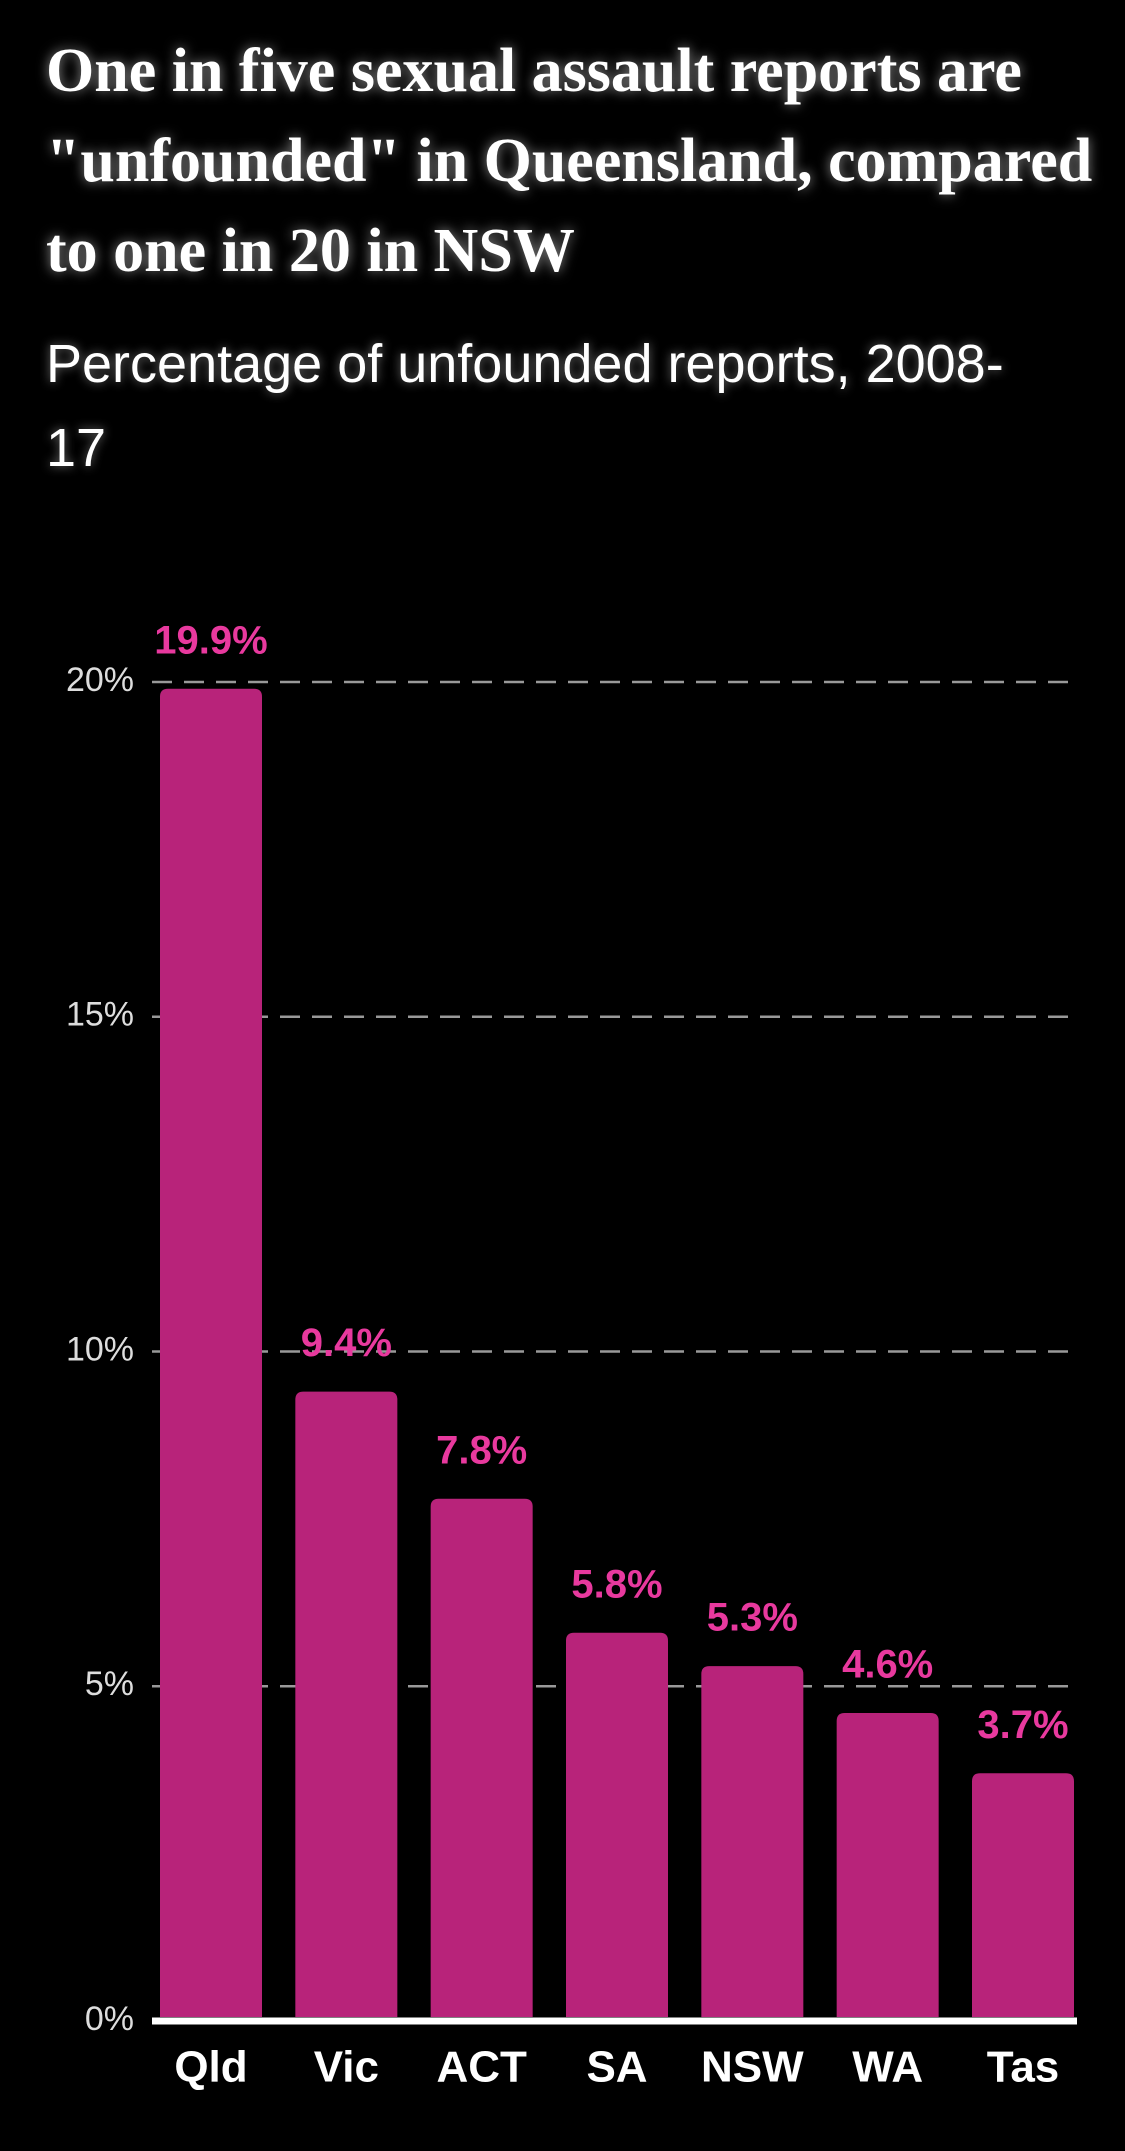 The image size is (1125, 2151). I want to click on y-tick-label: 20%, so click(100, 680).